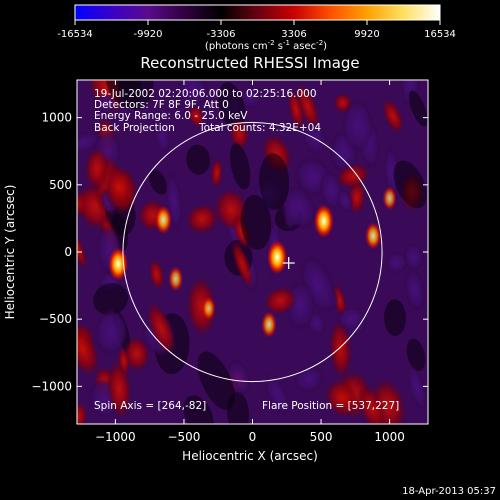 Image resolution: width=500 pixels, height=500 pixels. I want to click on spin-axis-text: Spin Axis = [264,-82], so click(150, 406).